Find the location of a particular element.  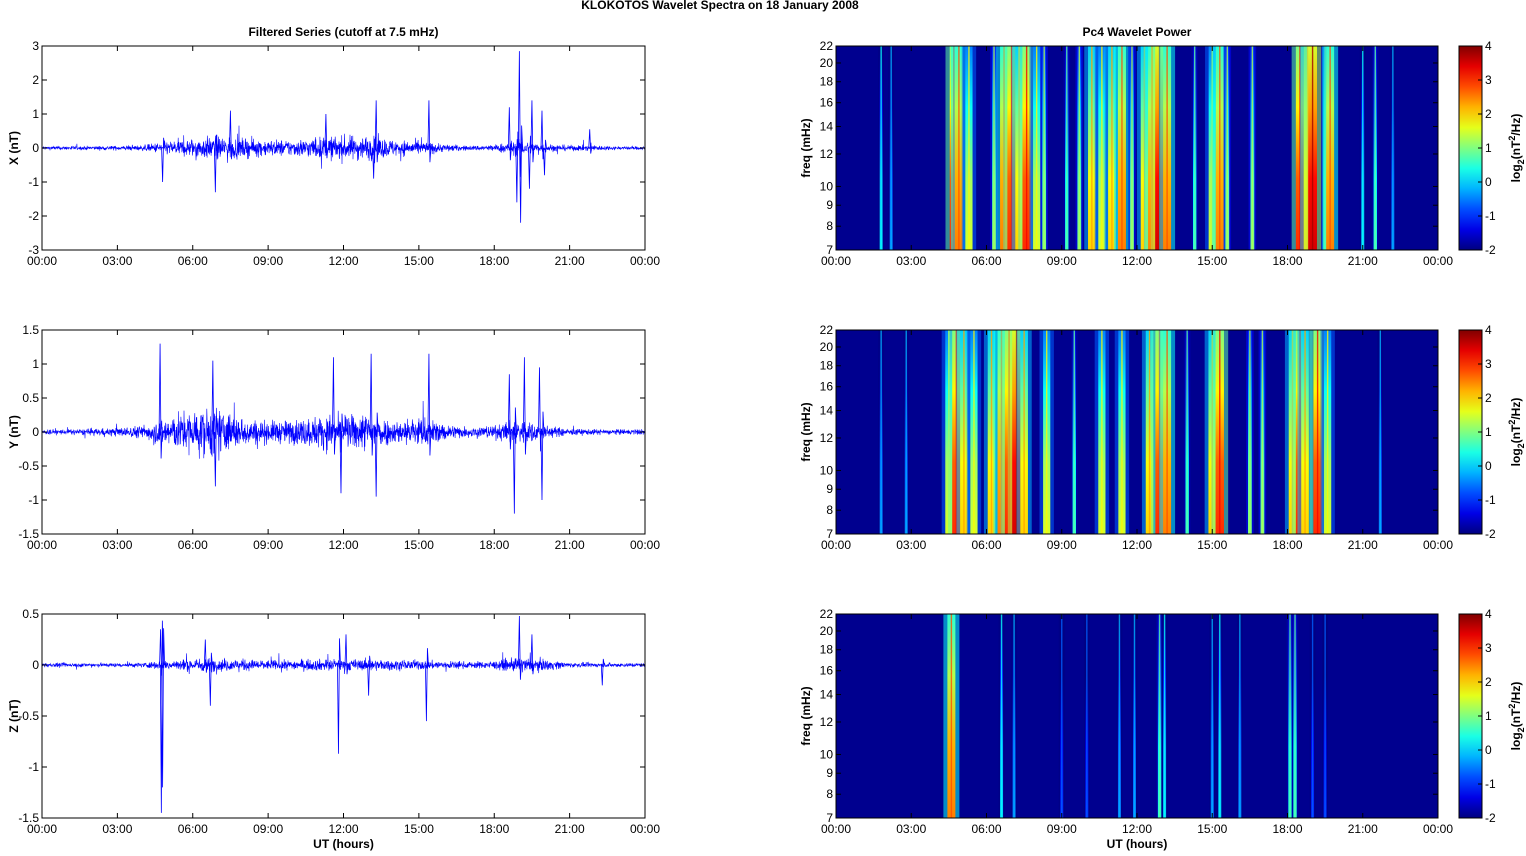

y-tick-label: 0 is located at coordinates (35, 148).